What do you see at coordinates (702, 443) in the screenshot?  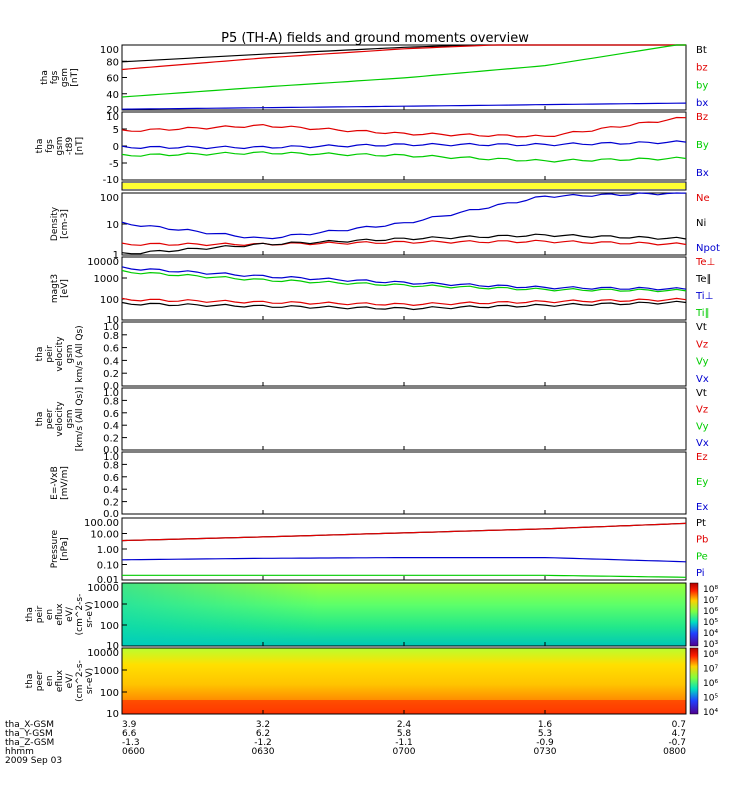 I see `legend-peer-velocity: Vx` at bounding box center [702, 443].